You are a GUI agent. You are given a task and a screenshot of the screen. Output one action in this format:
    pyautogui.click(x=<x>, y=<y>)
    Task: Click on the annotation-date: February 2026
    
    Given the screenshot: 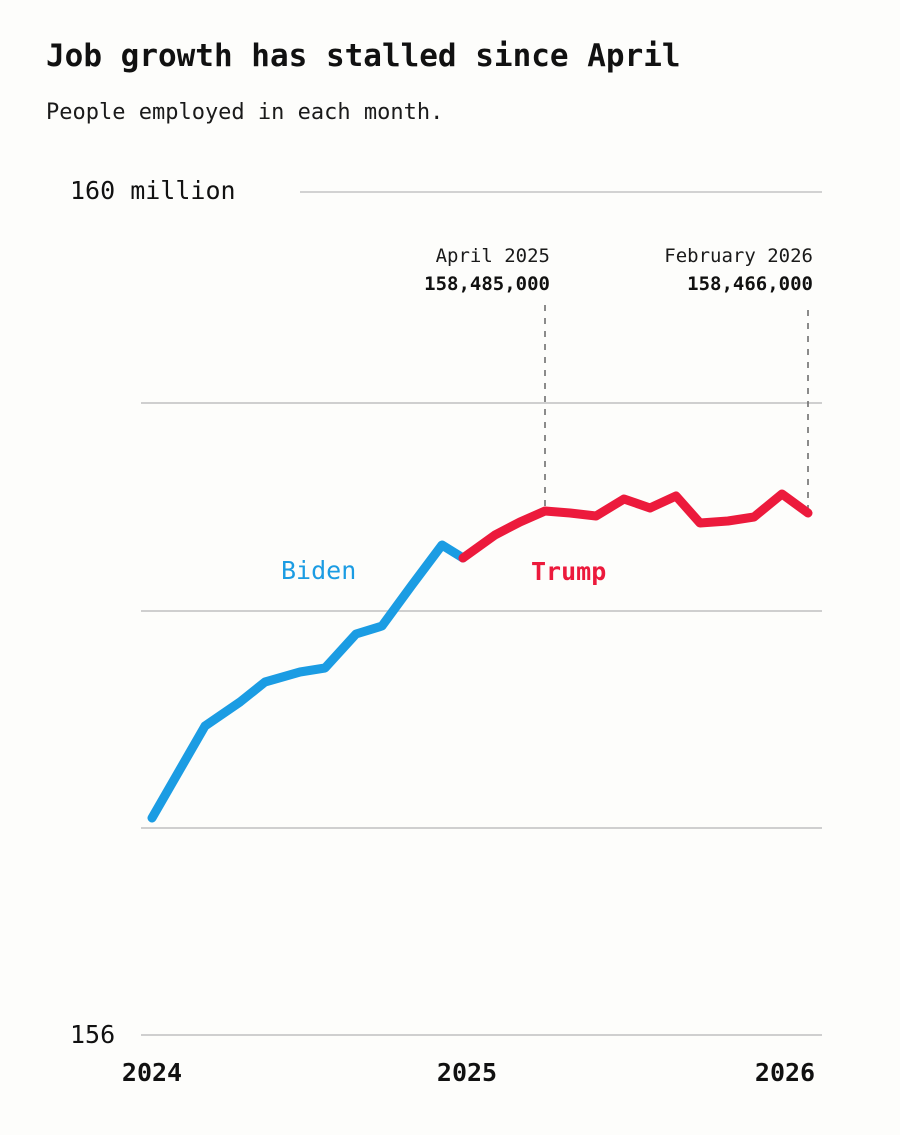 What is the action you would take?
    pyautogui.click(x=738, y=256)
    